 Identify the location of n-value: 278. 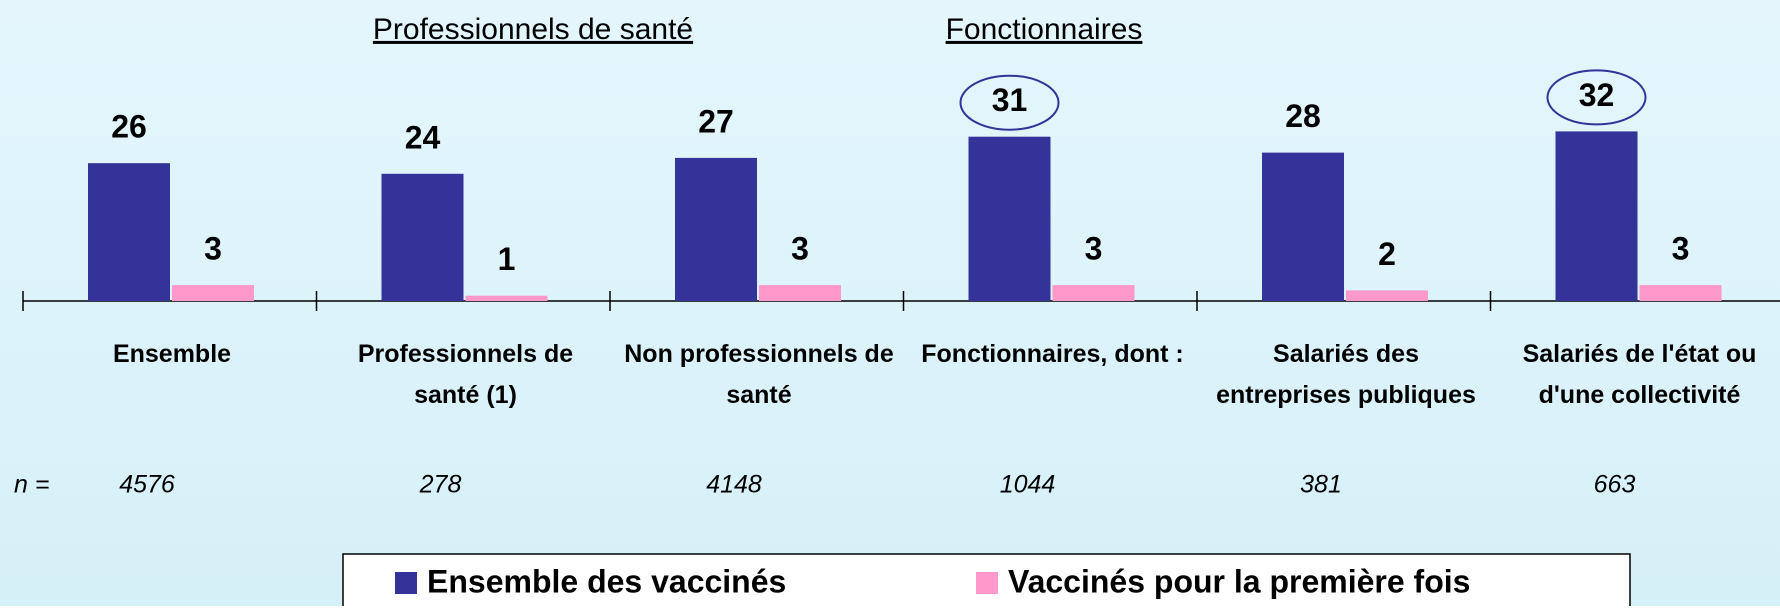
(440, 485).